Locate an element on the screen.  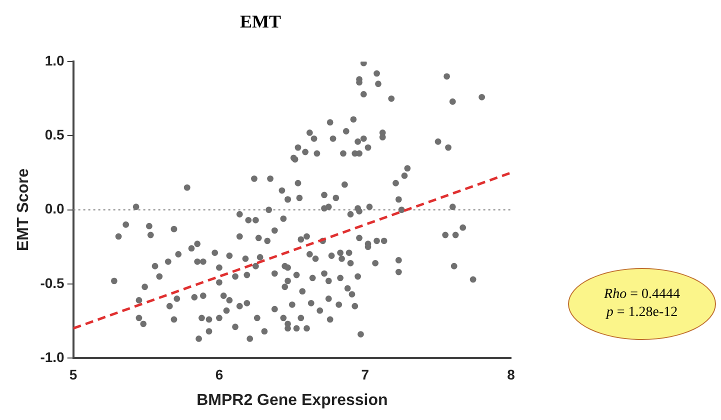
ellipse-callout: Rho = 0.4444 p = 1.28e-12 is located at coordinates (642, 304).